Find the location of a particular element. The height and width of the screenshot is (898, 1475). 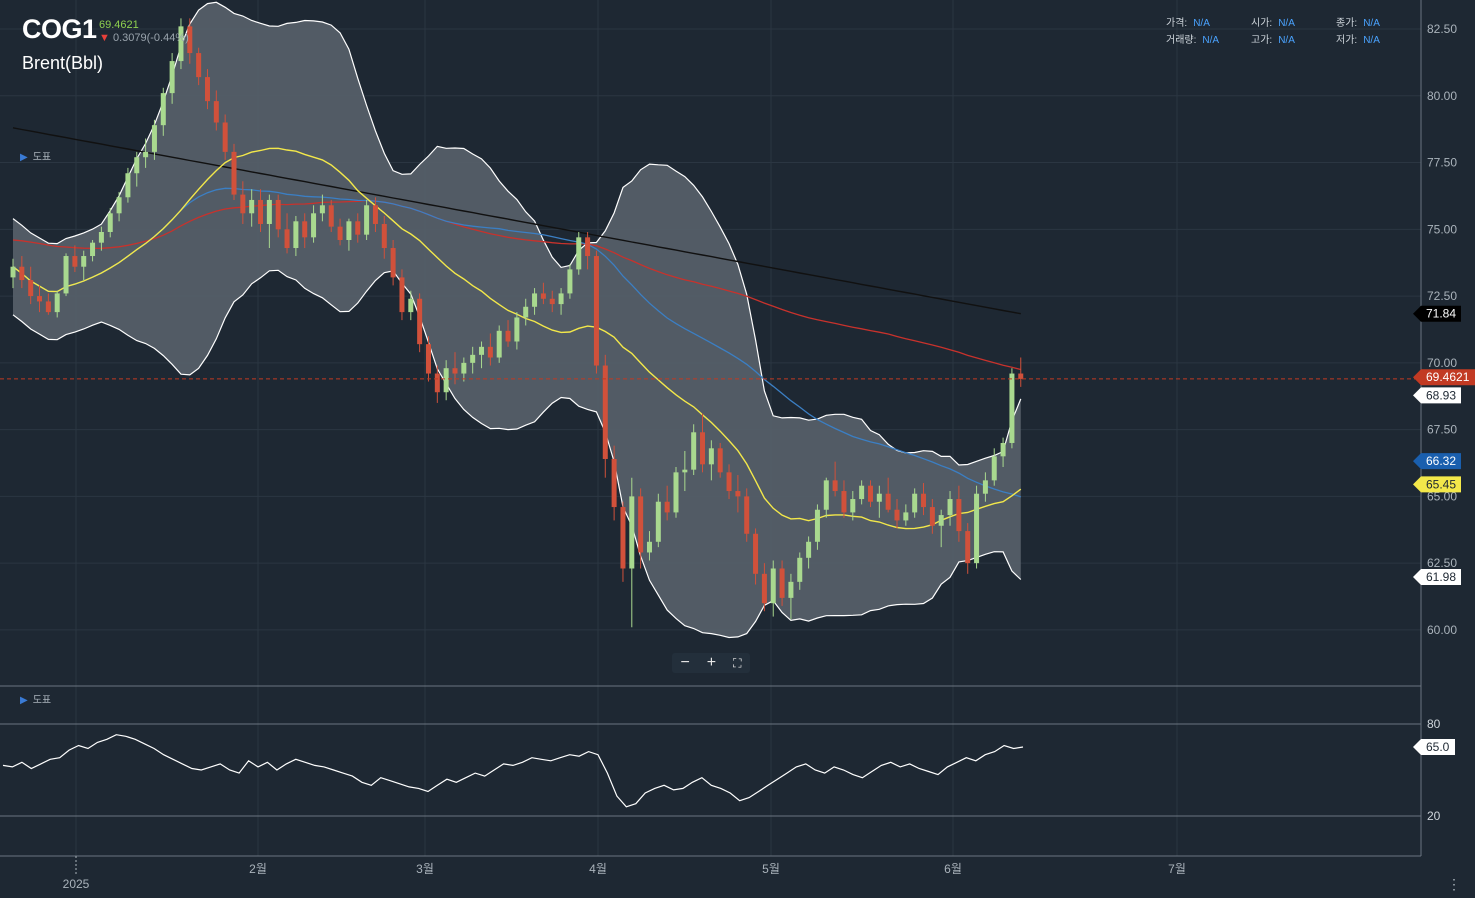

price-tag-white: 68.93 is located at coordinates (1437, 395).